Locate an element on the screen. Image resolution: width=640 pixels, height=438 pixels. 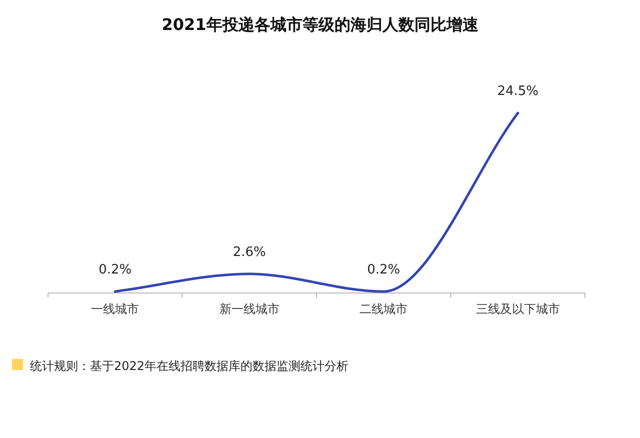
x-tick-label: 三线及以下城市 is located at coordinates (518, 309).